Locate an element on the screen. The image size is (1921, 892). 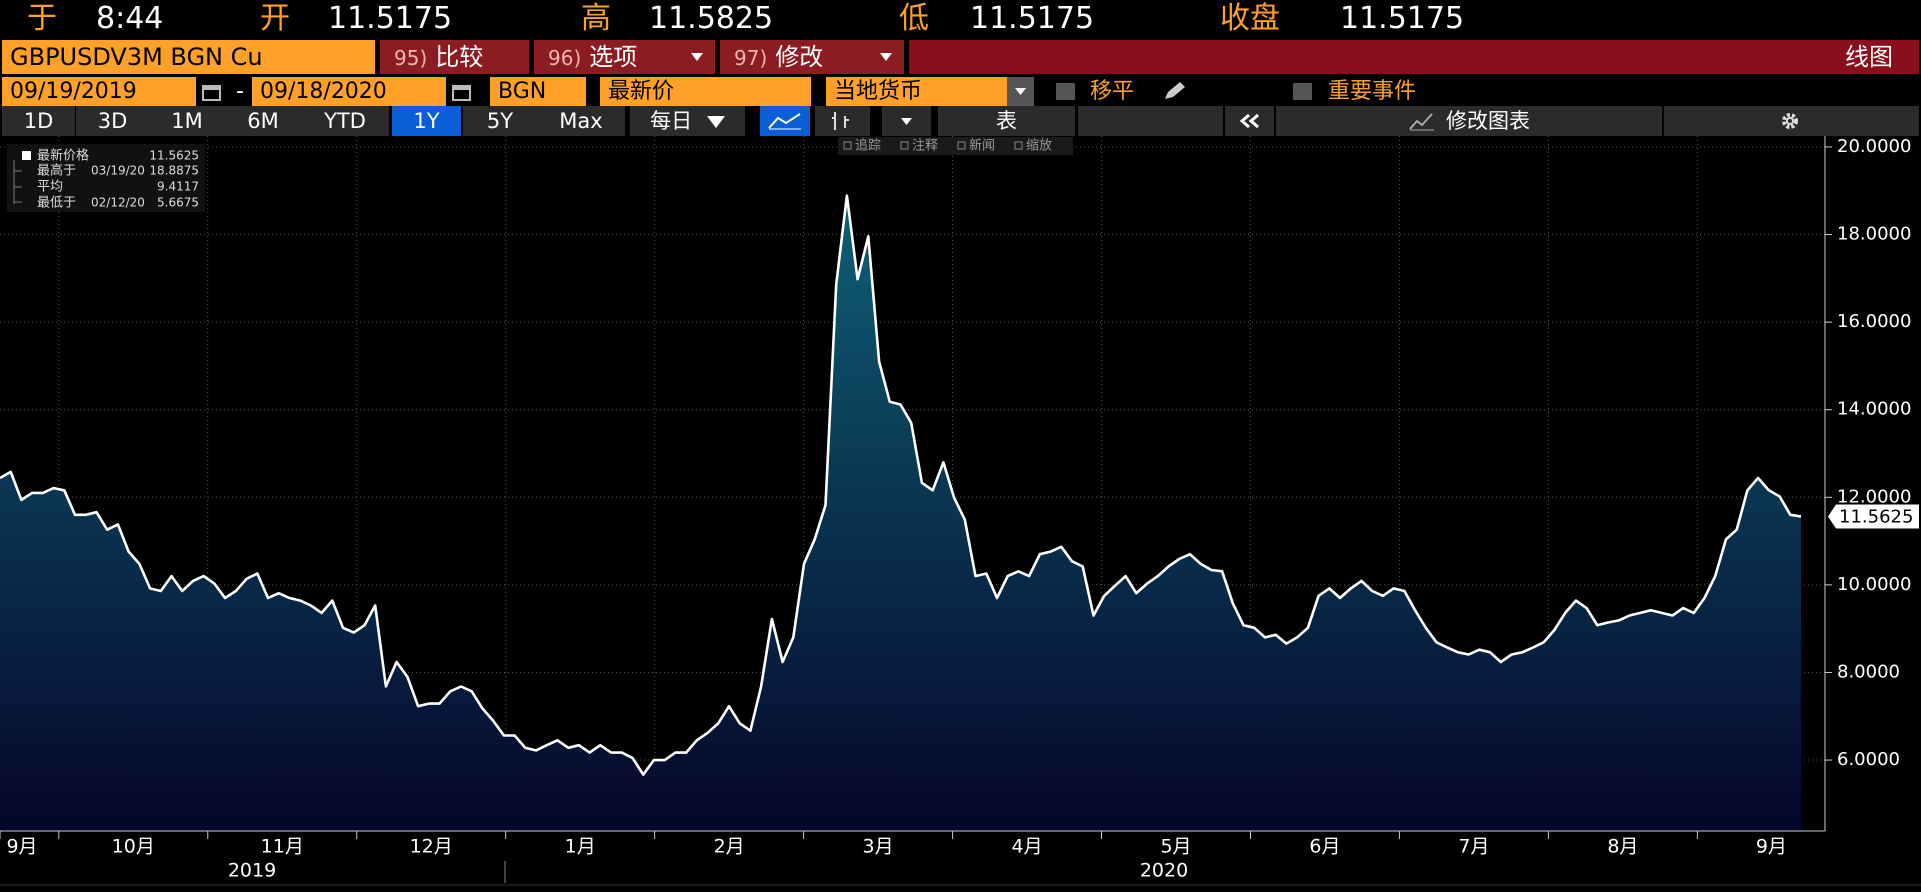
start-date: 09/19/2019 is located at coordinates (99, 91).